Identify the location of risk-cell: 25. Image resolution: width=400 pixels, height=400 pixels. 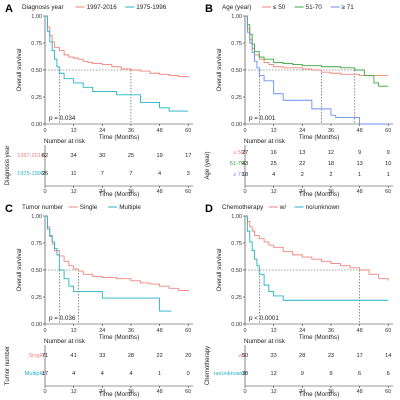
(274, 164).